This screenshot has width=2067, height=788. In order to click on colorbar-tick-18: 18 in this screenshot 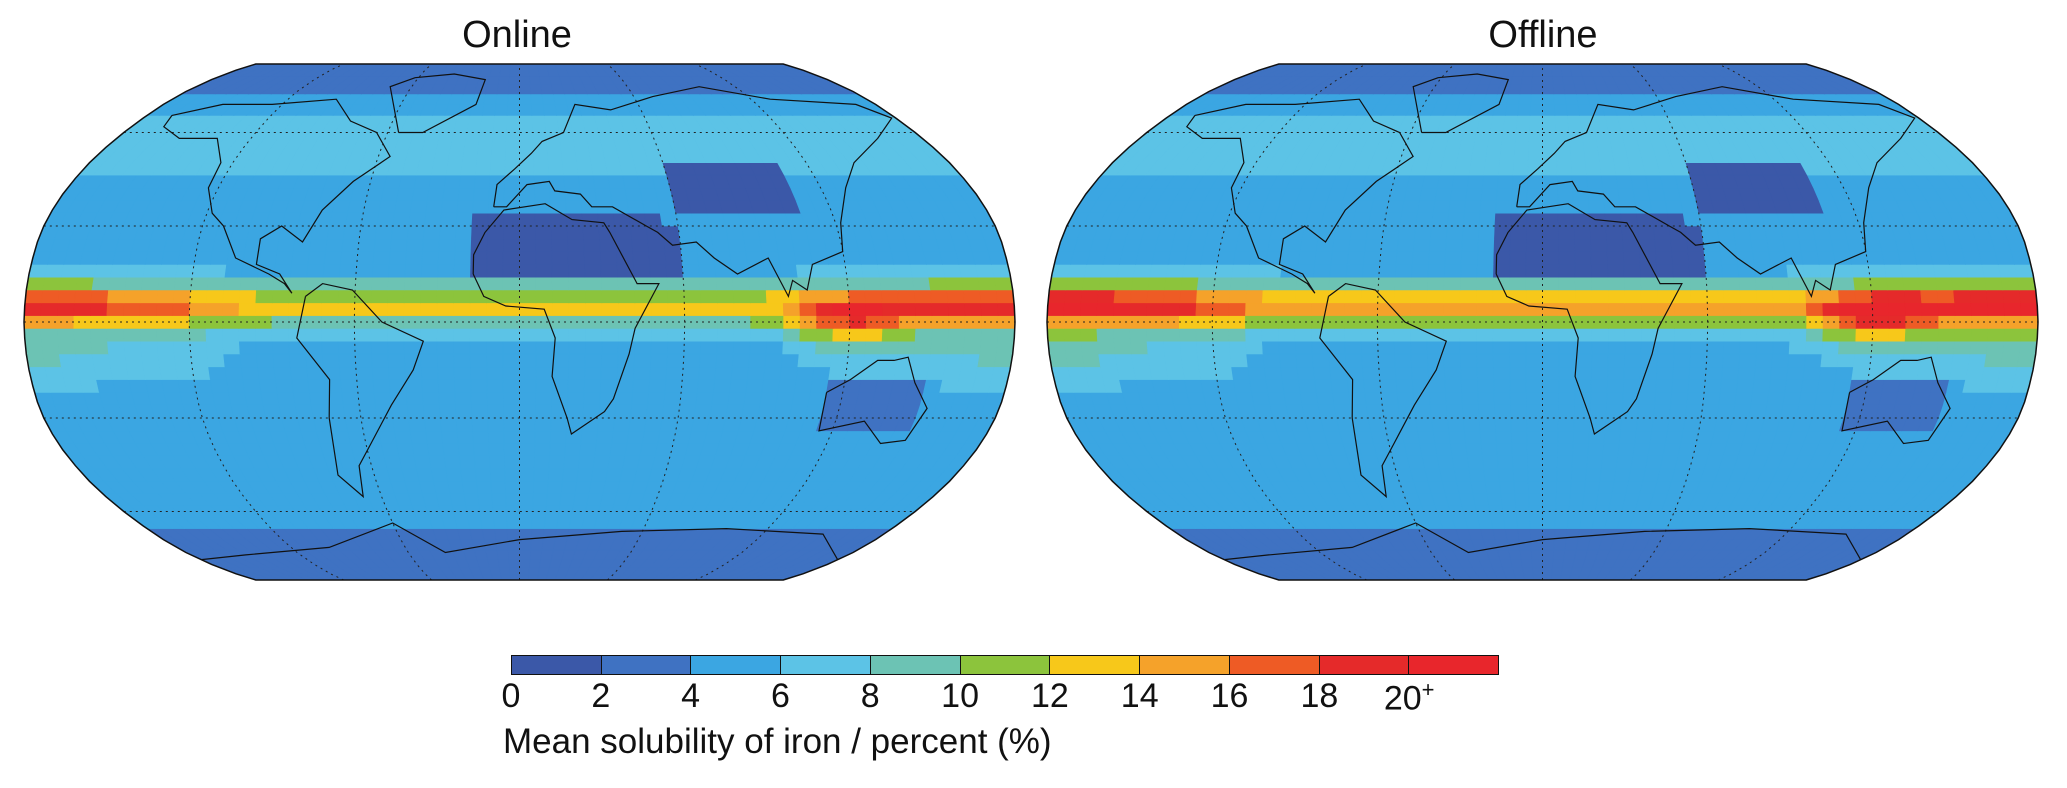, I will do `click(1319, 696)`.